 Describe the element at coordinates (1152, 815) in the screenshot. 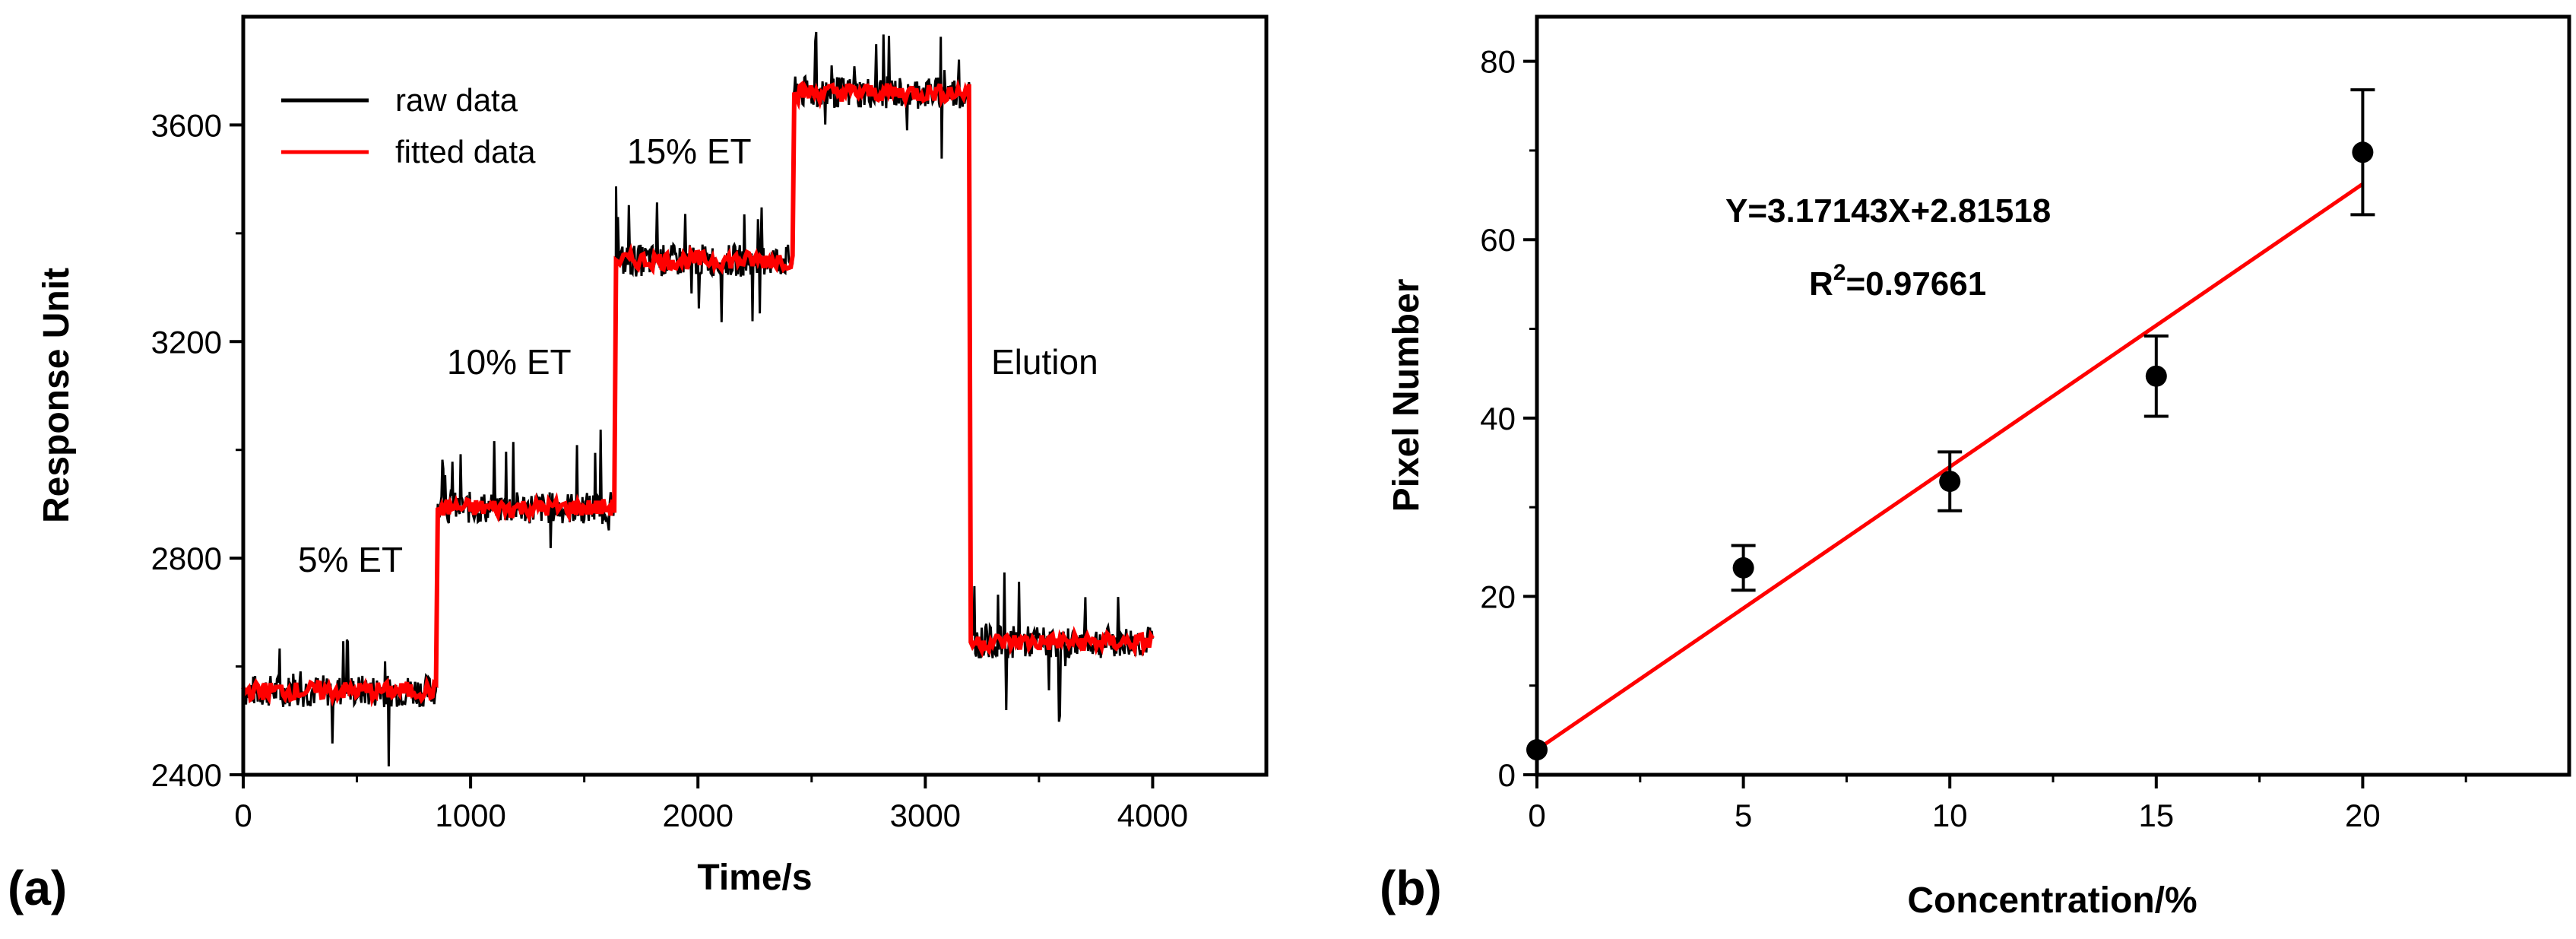

I see `x-tick-label-a: 4000` at that location.